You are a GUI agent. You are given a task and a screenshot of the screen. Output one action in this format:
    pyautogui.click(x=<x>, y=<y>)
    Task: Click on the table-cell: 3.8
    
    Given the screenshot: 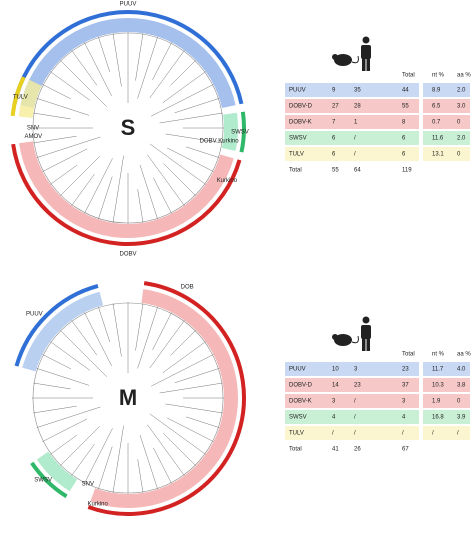 What is the action you would take?
    pyautogui.click(x=461, y=386)
    